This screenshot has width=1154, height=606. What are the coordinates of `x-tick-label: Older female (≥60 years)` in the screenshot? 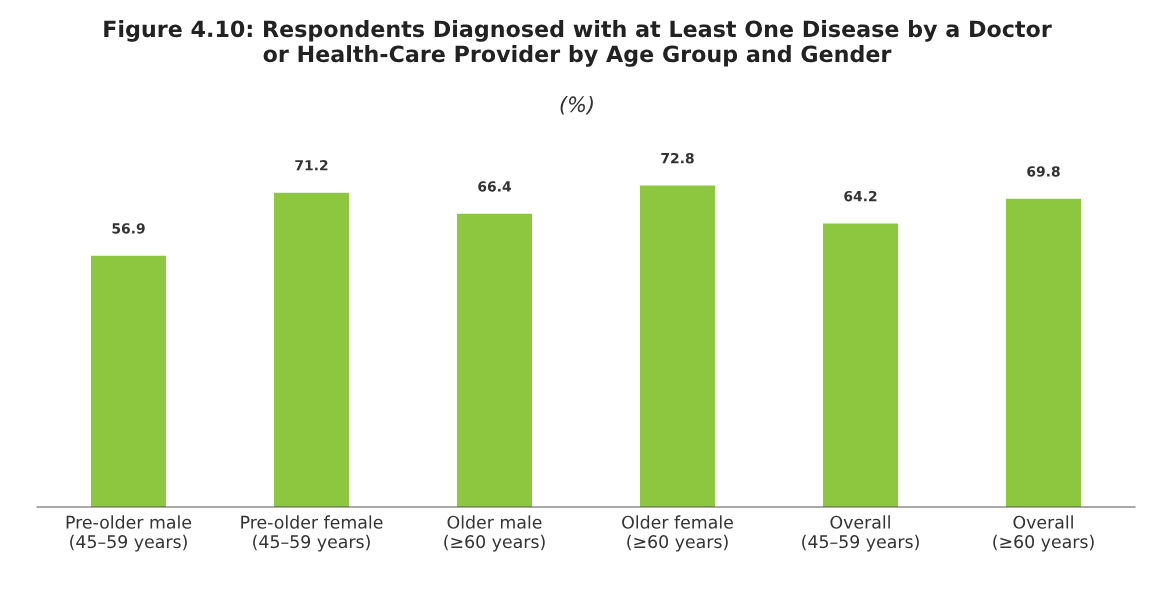 It's located at (677, 533).